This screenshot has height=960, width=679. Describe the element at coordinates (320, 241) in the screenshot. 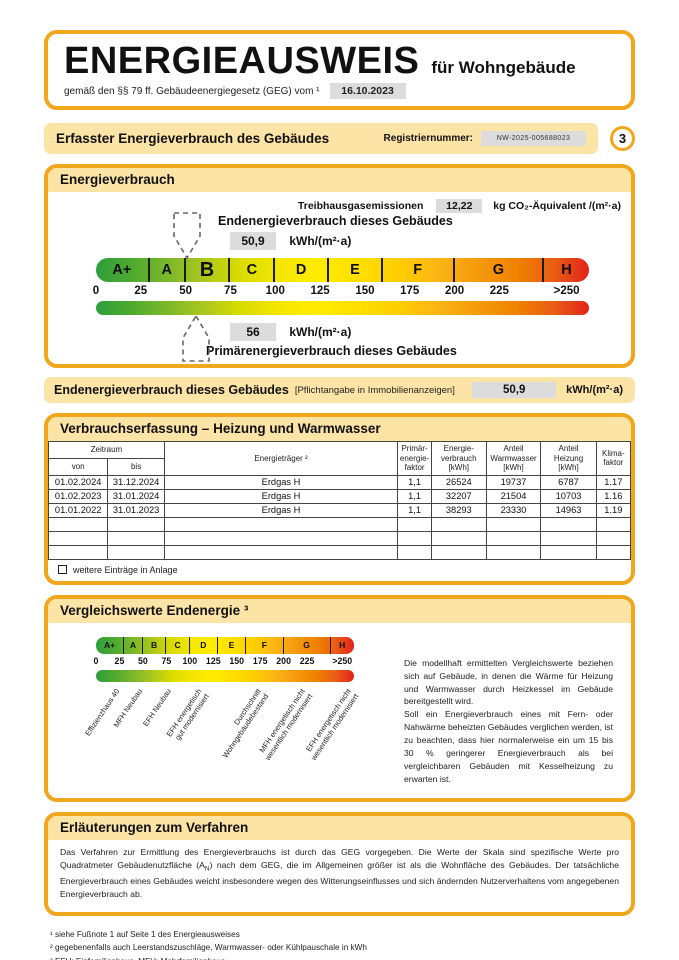

I see `final-energy-unit: kWh/(m²·a)` at that location.